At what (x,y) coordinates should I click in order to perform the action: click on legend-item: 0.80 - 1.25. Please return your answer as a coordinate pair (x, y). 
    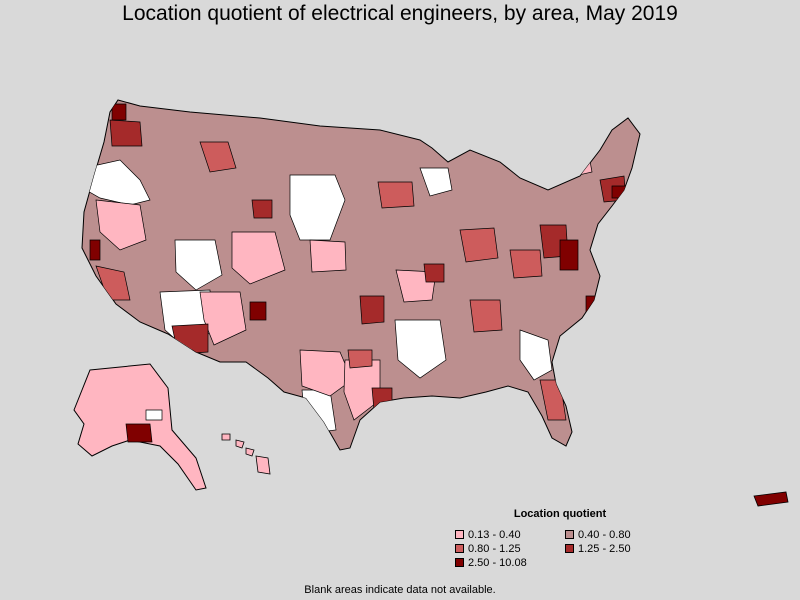
    Looking at the image, I should click on (510, 548).